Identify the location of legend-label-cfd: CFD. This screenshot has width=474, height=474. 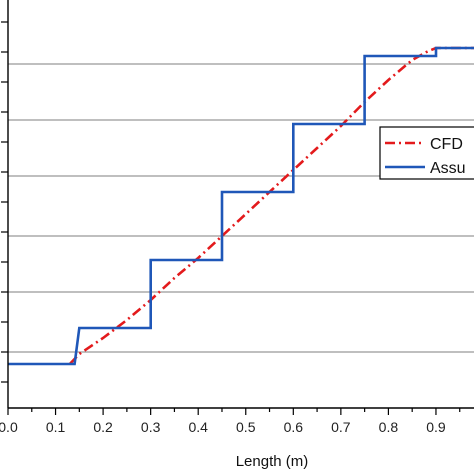
(446, 144).